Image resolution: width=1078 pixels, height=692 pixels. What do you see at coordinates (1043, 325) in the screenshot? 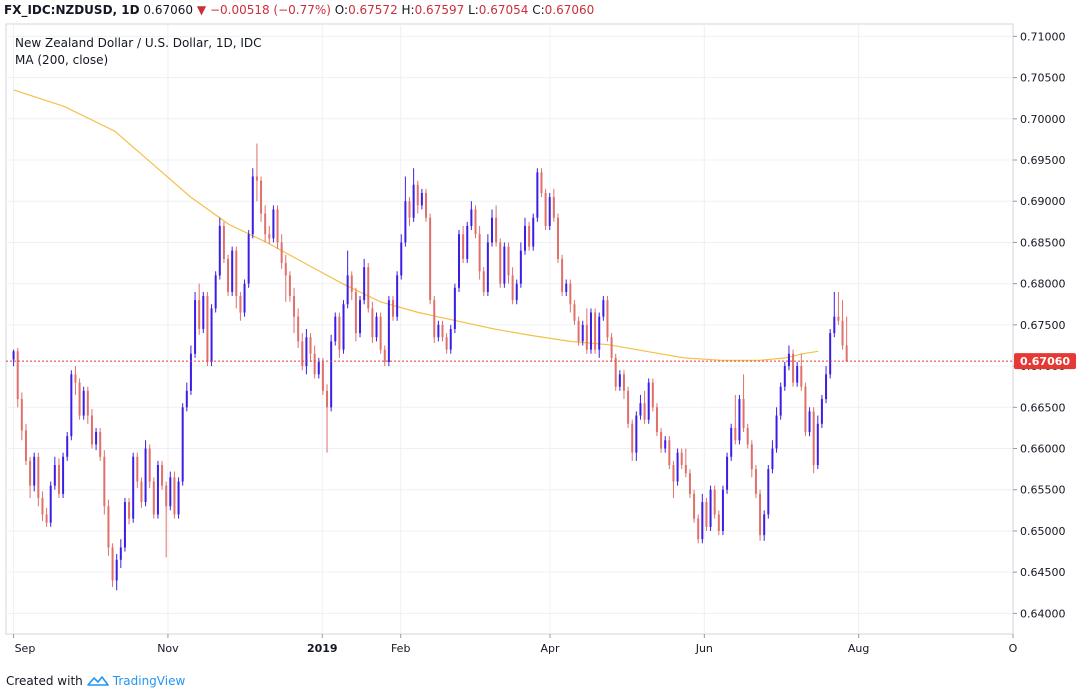
I see `y-tick-label: 0.67500` at bounding box center [1043, 325].